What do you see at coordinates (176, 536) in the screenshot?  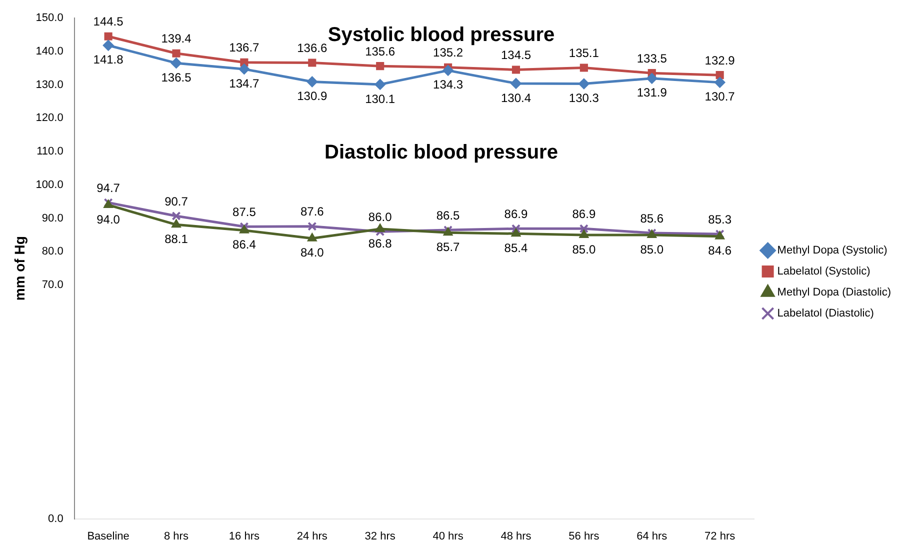 I see `x-tick-label: 8 hrs` at bounding box center [176, 536].